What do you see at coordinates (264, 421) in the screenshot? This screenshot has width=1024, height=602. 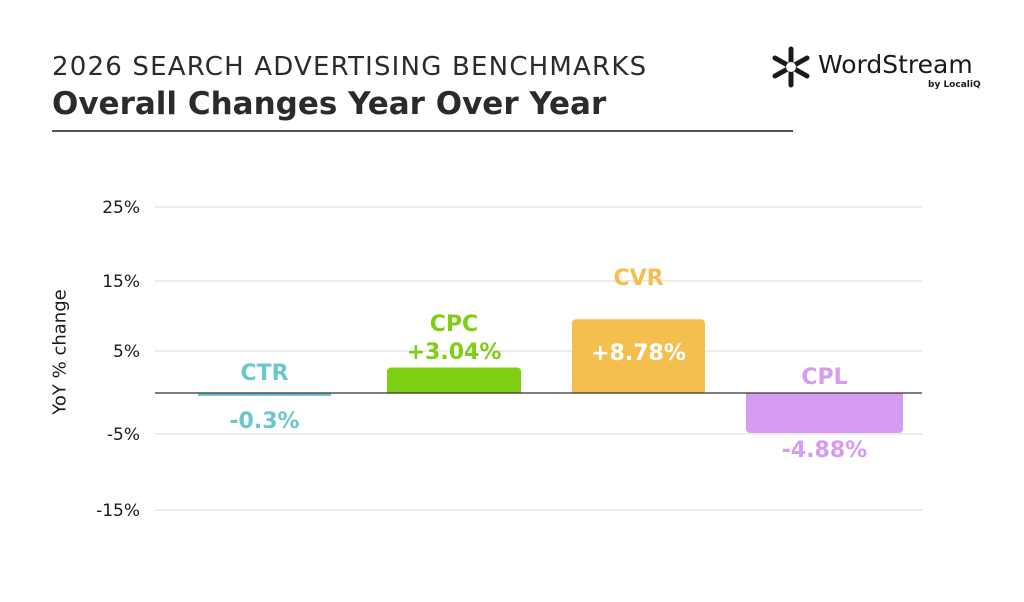 I see `data-label: -0.3%` at bounding box center [264, 421].